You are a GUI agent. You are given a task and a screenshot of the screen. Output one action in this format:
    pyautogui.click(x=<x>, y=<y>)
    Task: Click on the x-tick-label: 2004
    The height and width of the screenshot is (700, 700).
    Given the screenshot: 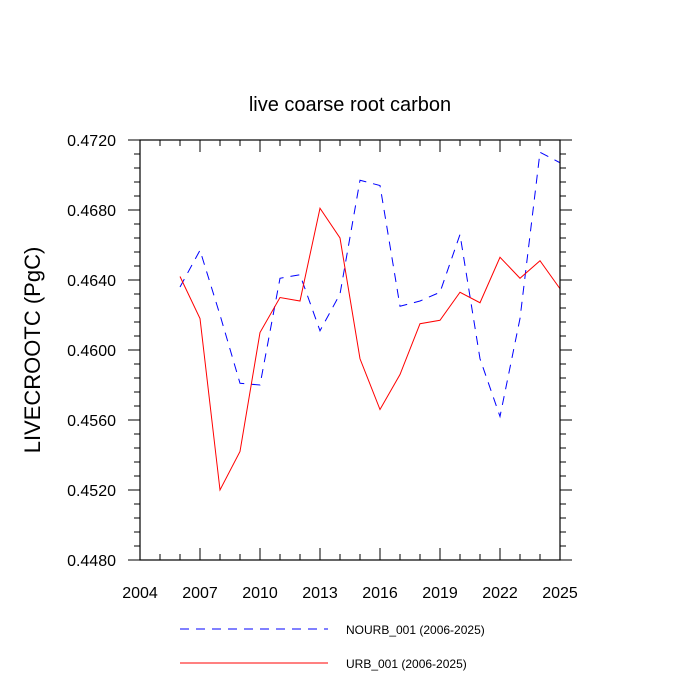 What is the action you would take?
    pyautogui.click(x=140, y=593)
    